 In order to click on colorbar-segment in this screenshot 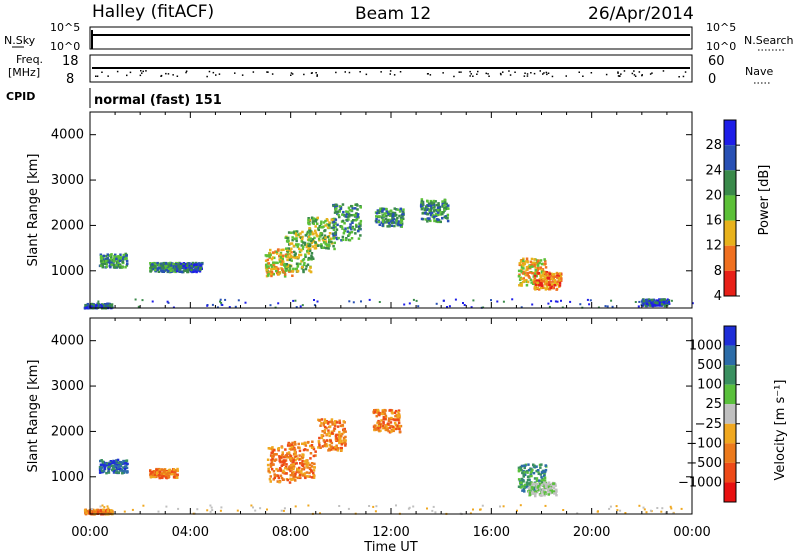, I will do `click(730, 336)`.